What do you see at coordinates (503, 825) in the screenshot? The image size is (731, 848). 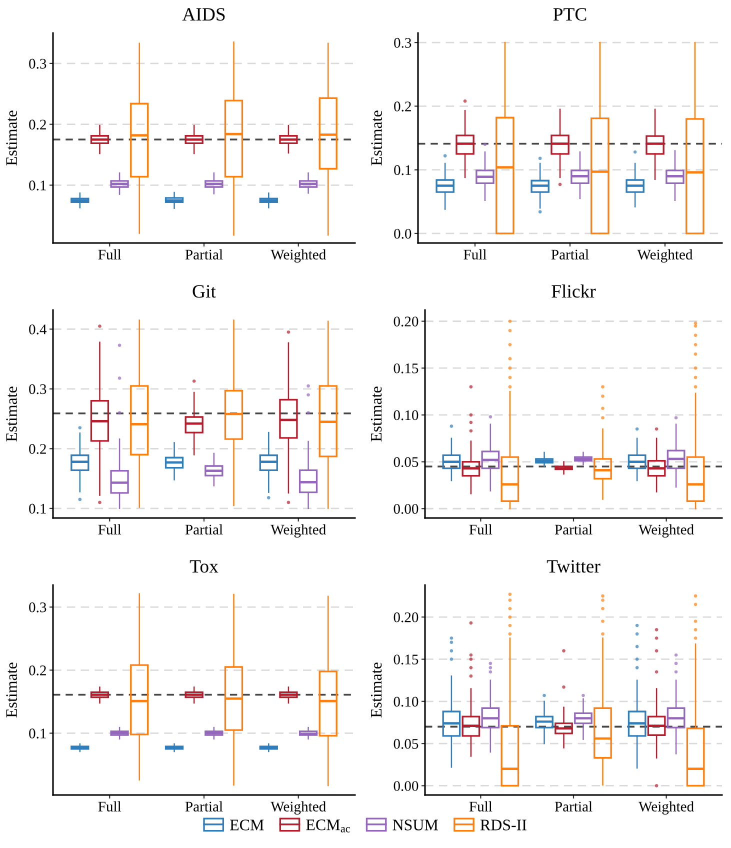 I see `legend-label: RDS-II` at bounding box center [503, 825].